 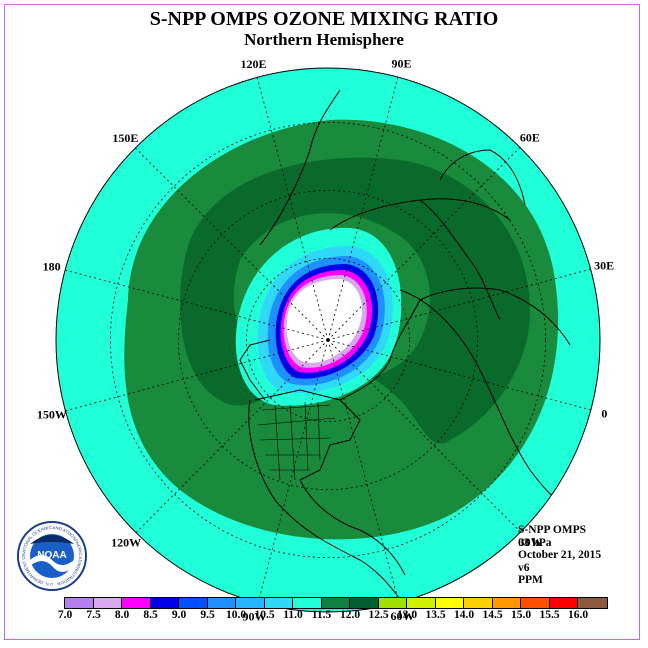 What do you see at coordinates (253, 64) in the screenshot?
I see `longitude-label: 120E` at bounding box center [253, 64].